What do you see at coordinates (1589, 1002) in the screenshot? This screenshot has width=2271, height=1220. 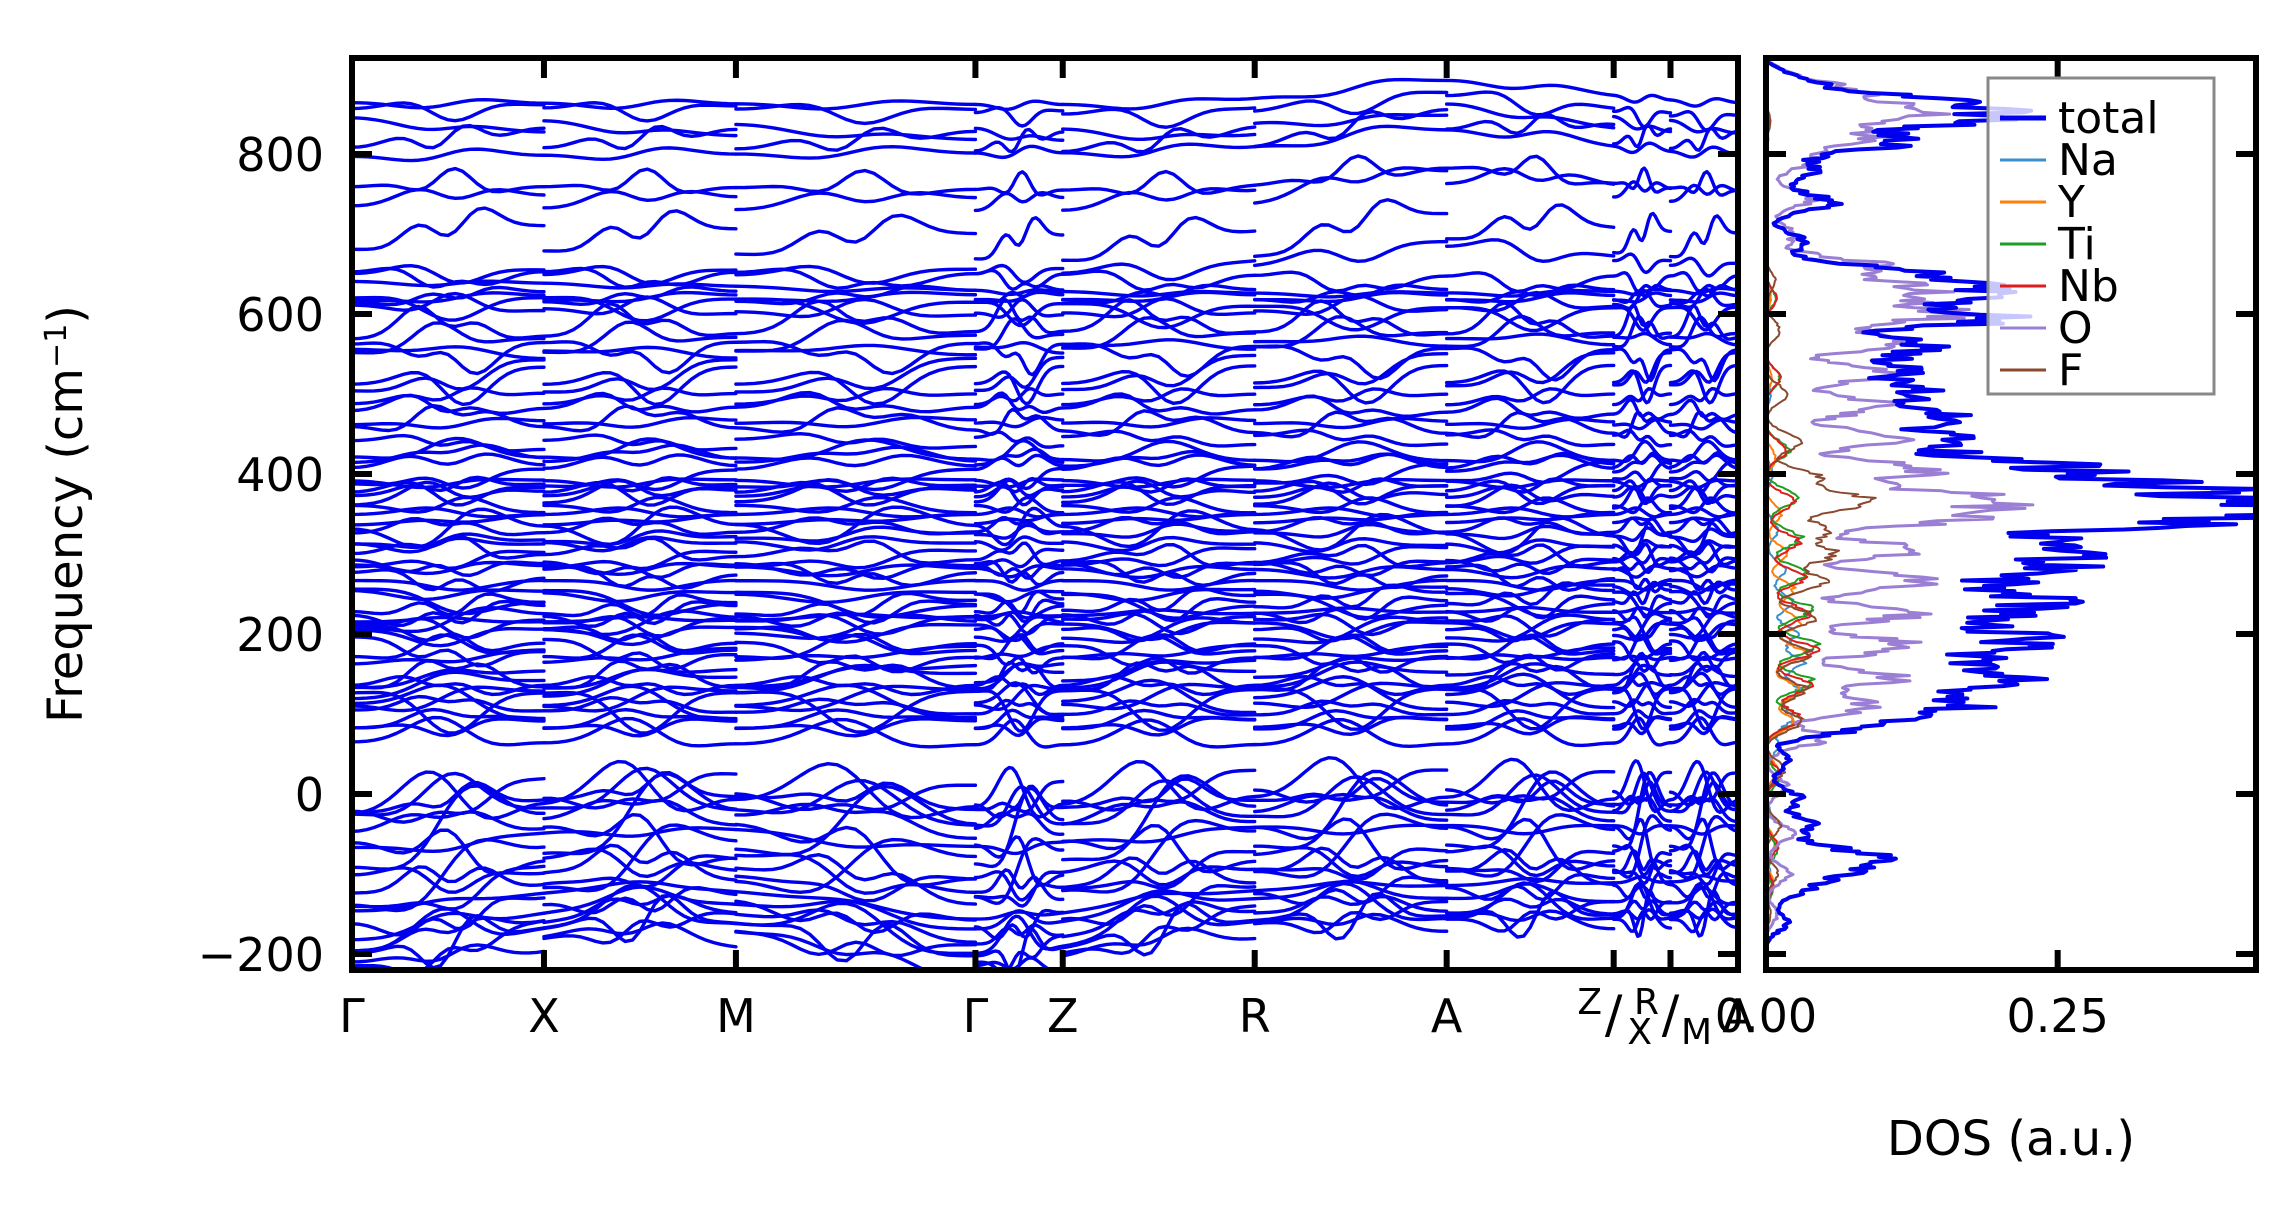 I see `svg-text: Z` at bounding box center [1589, 1002].